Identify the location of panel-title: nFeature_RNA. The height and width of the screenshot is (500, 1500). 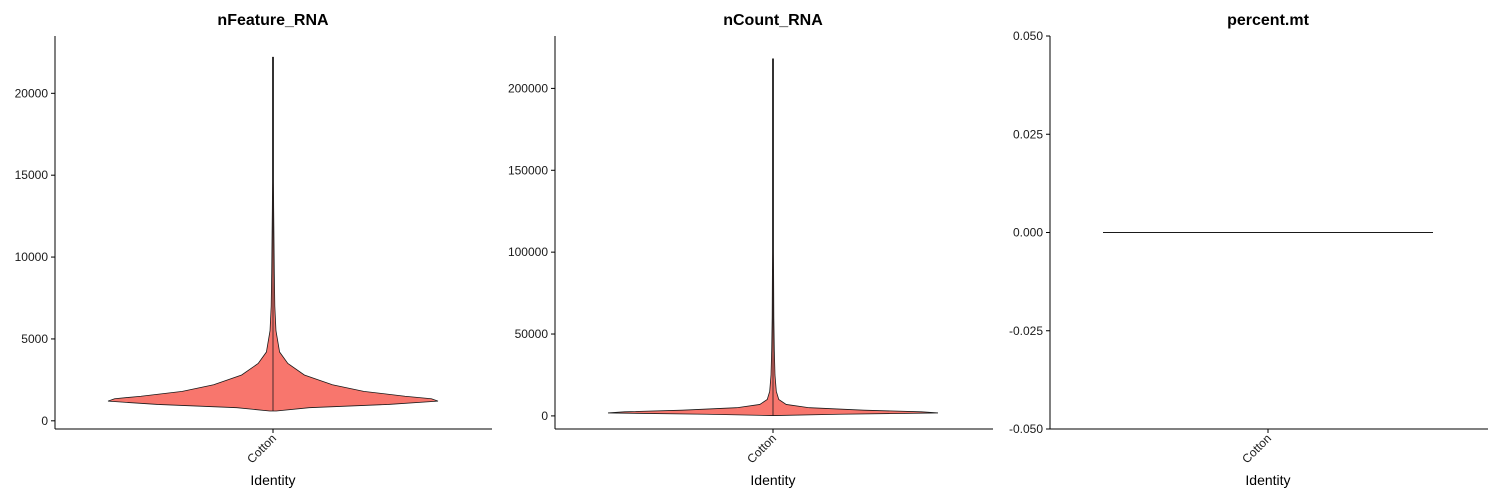
(273, 20).